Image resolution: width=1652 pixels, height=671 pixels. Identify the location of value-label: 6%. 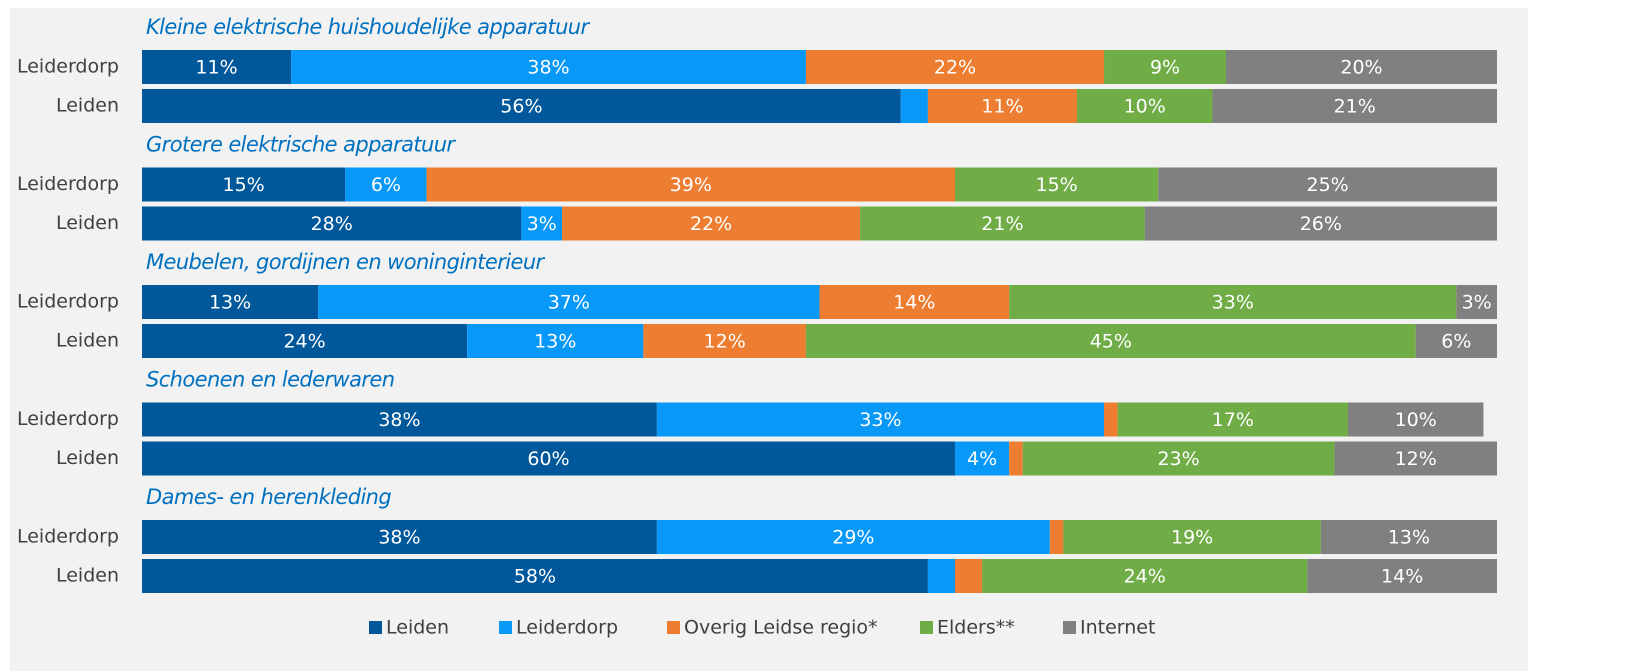
(1456, 342).